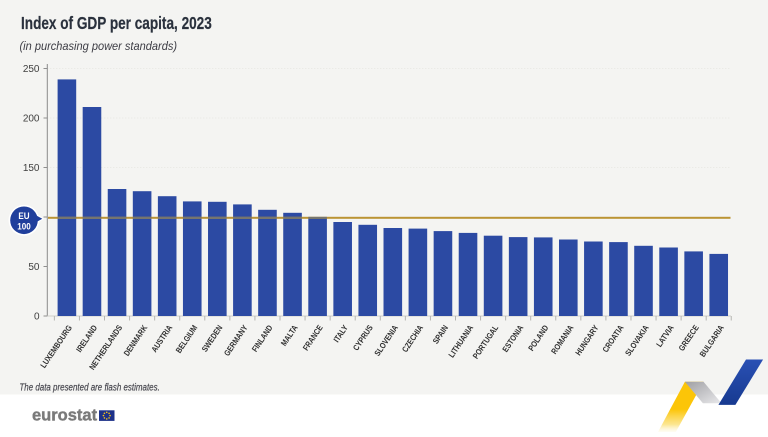 The image size is (768, 437). Describe the element at coordinates (89, 387) in the screenshot. I see `svg-text:The data presented are flash e: The data presented are flash estimates.` at that location.